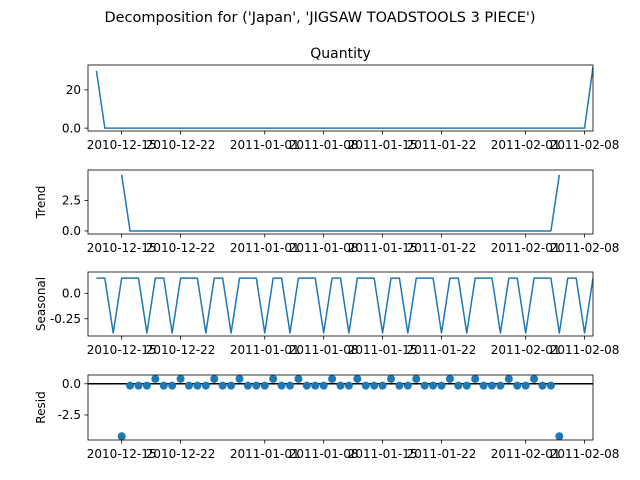  Describe the element at coordinates (71, 201) in the screenshot. I see `y-tick-label: 2.5` at that location.